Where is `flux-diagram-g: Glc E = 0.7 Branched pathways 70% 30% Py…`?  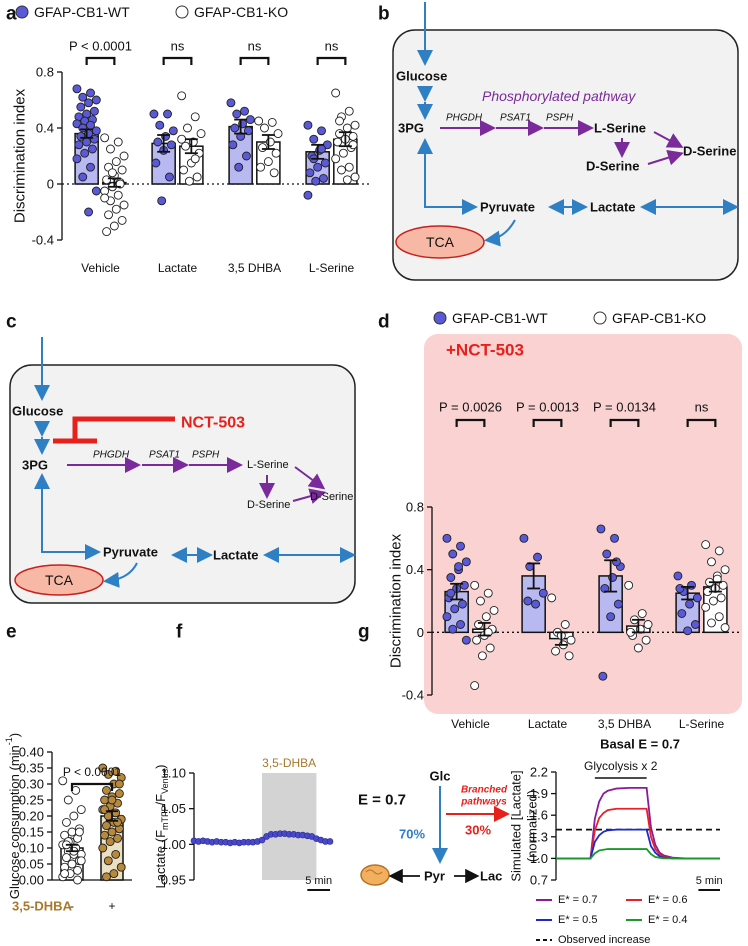 flux-diagram-g: Glc E = 0.7 Branched pathways 70% 30% Py… is located at coordinates (434, 827).